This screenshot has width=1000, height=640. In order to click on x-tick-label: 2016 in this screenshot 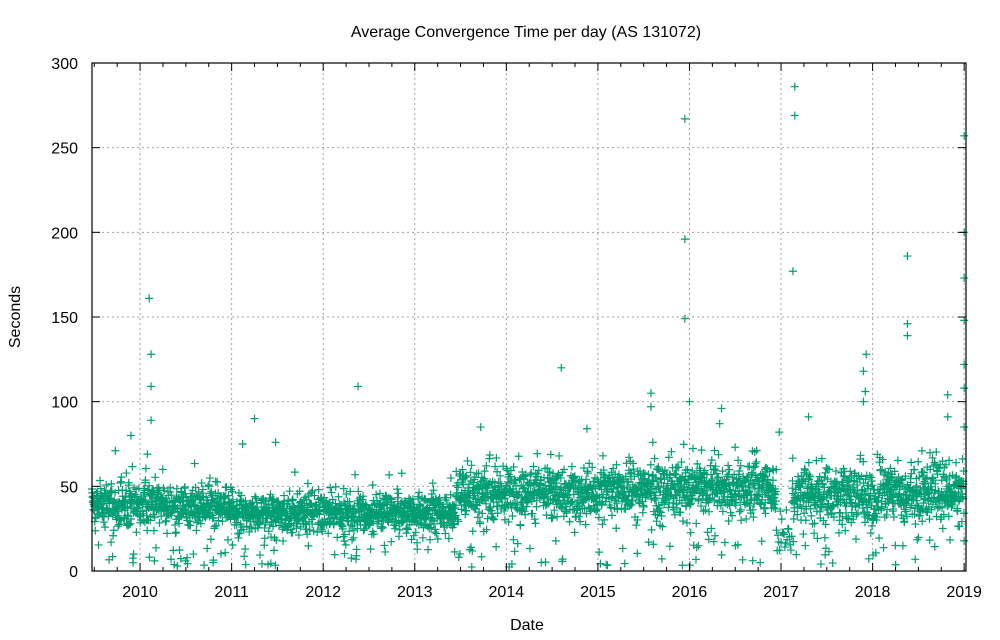, I will do `click(690, 592)`.